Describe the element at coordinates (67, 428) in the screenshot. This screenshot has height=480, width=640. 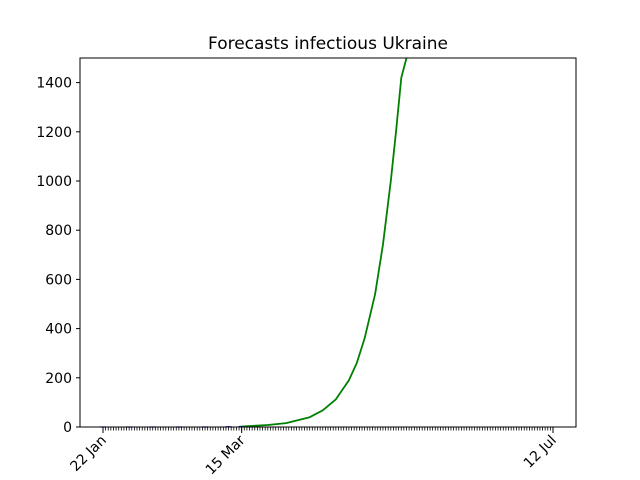
I see `y-tick-label: 0` at that location.